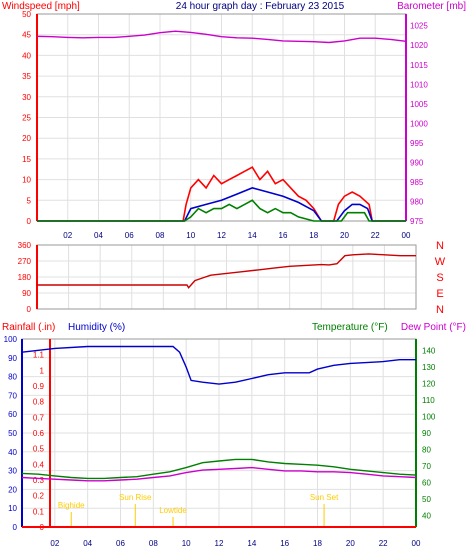  Describe the element at coordinates (428, 400) in the screenshot. I see `temperature-tick-label: 110` at that location.